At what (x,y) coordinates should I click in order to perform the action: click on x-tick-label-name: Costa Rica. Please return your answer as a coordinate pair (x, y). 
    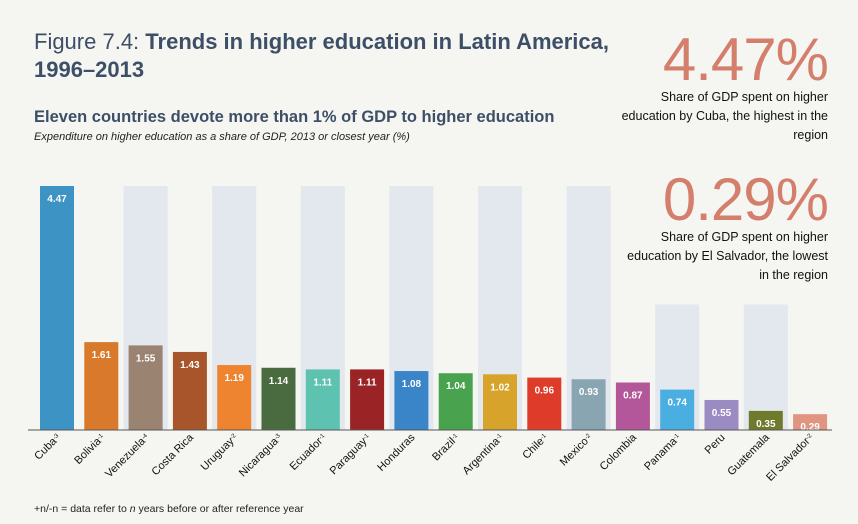
    Looking at the image, I should click on (172, 454).